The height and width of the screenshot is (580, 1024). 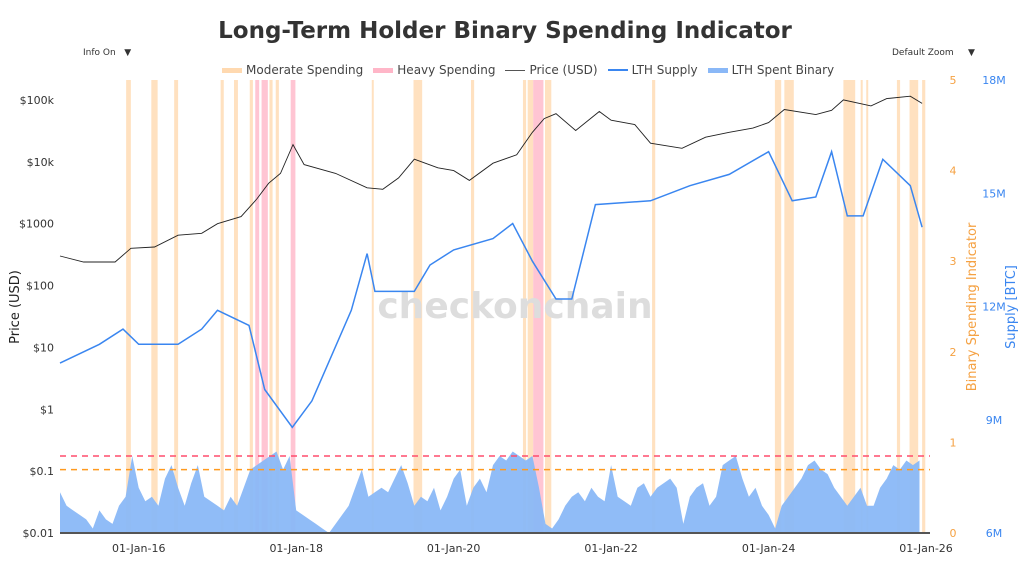 What do you see at coordinates (769, 548) in the screenshot?
I see `x-tick-label: 01-Jan-24` at bounding box center [769, 548].